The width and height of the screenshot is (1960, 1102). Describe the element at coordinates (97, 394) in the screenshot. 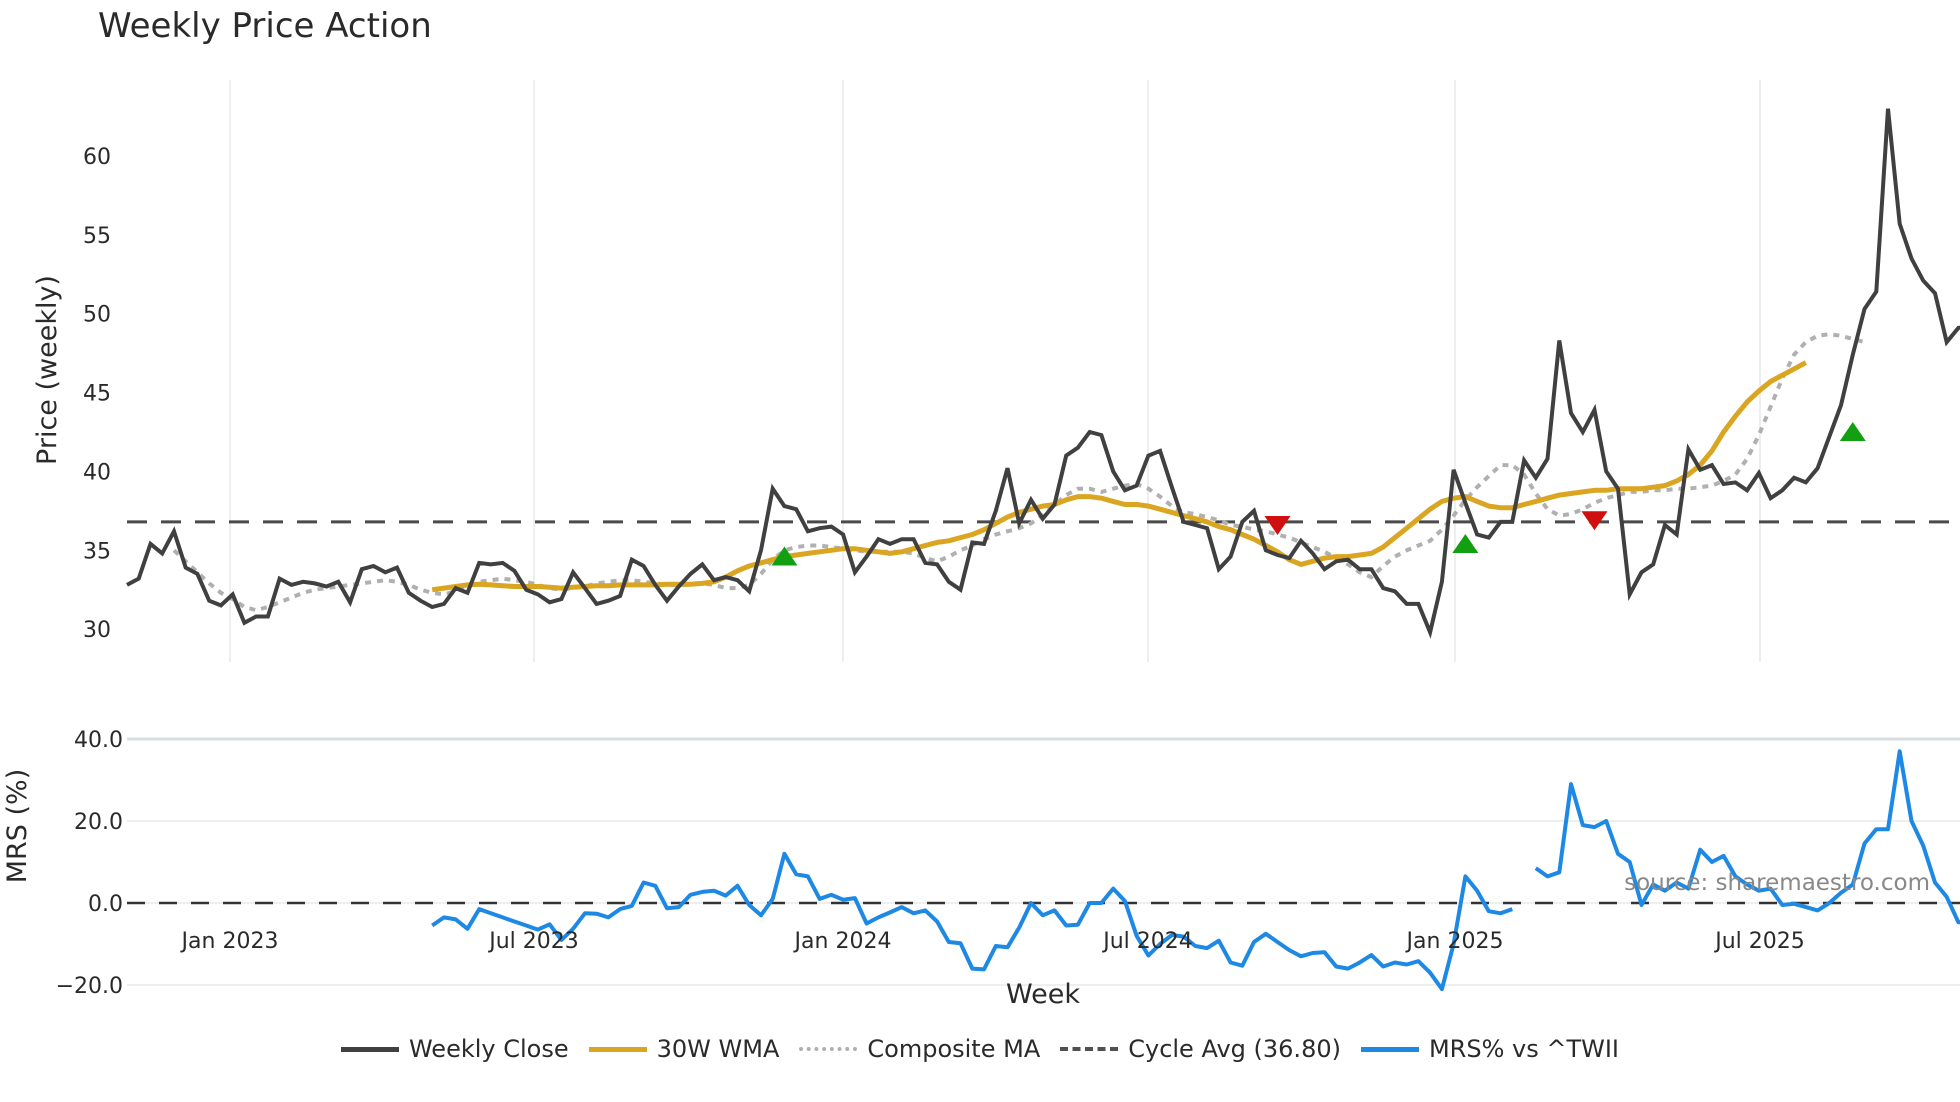

I see `price-y-tick: 45` at that location.